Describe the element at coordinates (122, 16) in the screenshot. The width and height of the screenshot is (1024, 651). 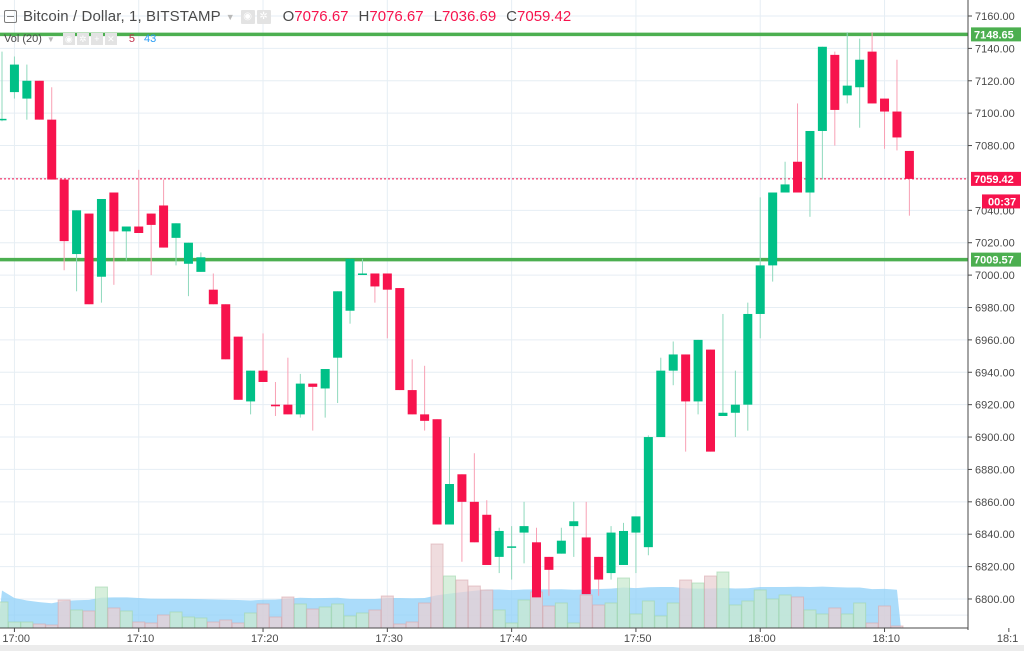
I see `symbol-title: Bitcoin / Dollar, 1, BITSTAMP` at that location.